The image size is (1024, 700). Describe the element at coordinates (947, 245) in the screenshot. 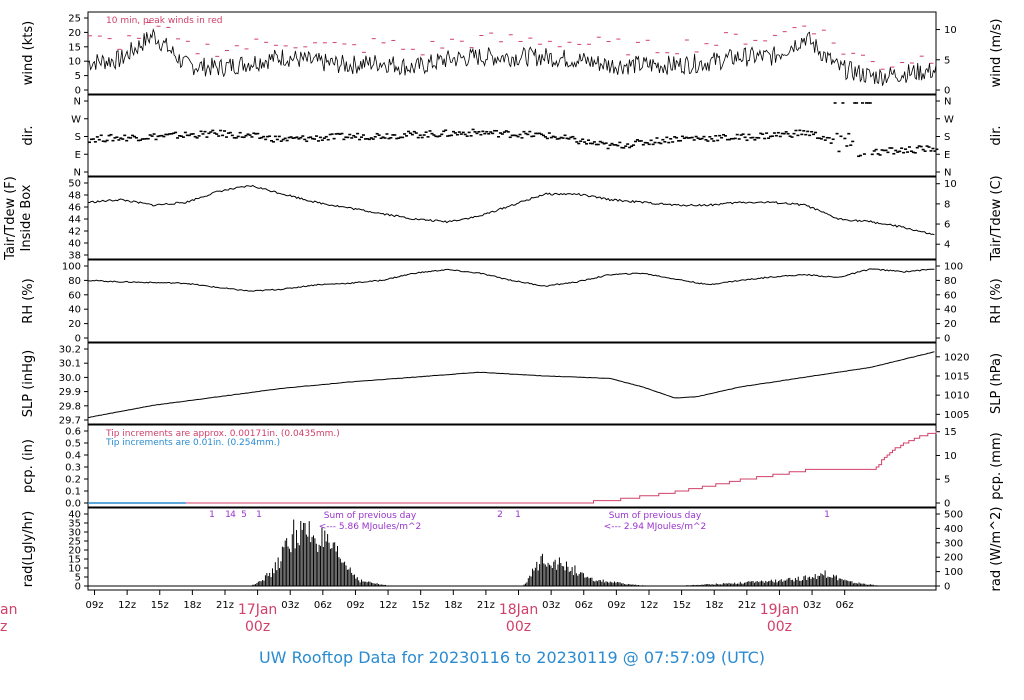

I see `tick-label-right: 4` at that location.